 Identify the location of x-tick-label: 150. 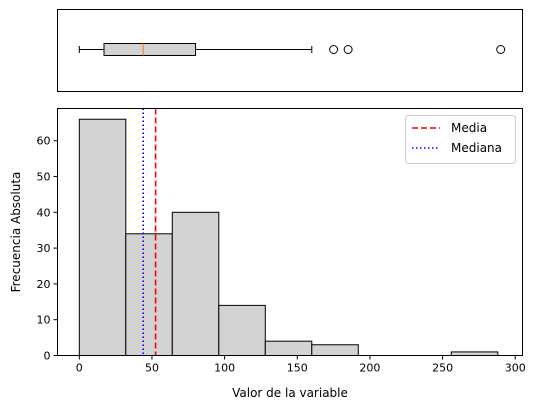
(297, 368).